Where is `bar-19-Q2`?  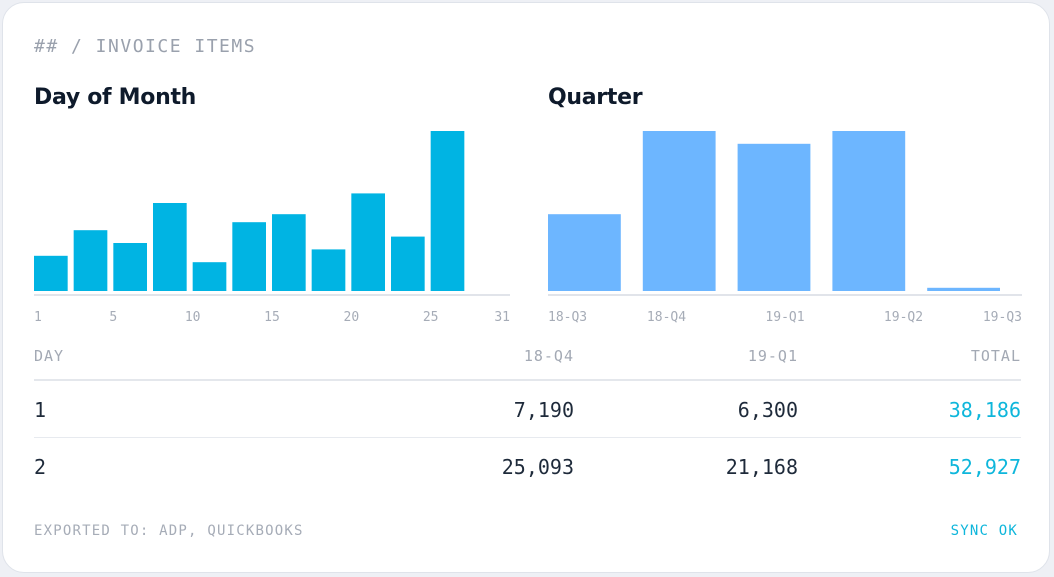
bar-19-Q2 is located at coordinates (869, 211).